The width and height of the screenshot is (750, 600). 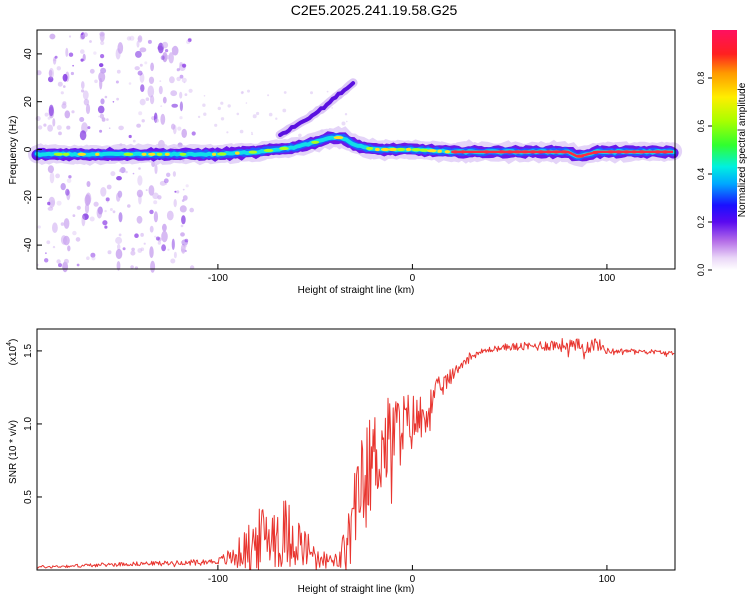 What do you see at coordinates (218, 278) in the screenshot?
I see `spectrogram-x-tick-label: -100` at bounding box center [218, 278].